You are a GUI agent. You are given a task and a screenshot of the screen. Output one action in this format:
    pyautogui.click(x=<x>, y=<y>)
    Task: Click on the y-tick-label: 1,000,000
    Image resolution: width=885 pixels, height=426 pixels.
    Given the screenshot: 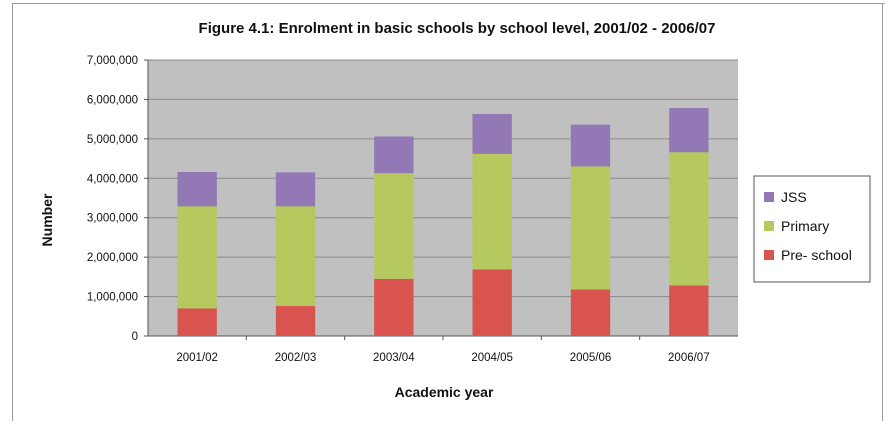 What is the action you would take?
    pyautogui.click(x=112, y=298)
    